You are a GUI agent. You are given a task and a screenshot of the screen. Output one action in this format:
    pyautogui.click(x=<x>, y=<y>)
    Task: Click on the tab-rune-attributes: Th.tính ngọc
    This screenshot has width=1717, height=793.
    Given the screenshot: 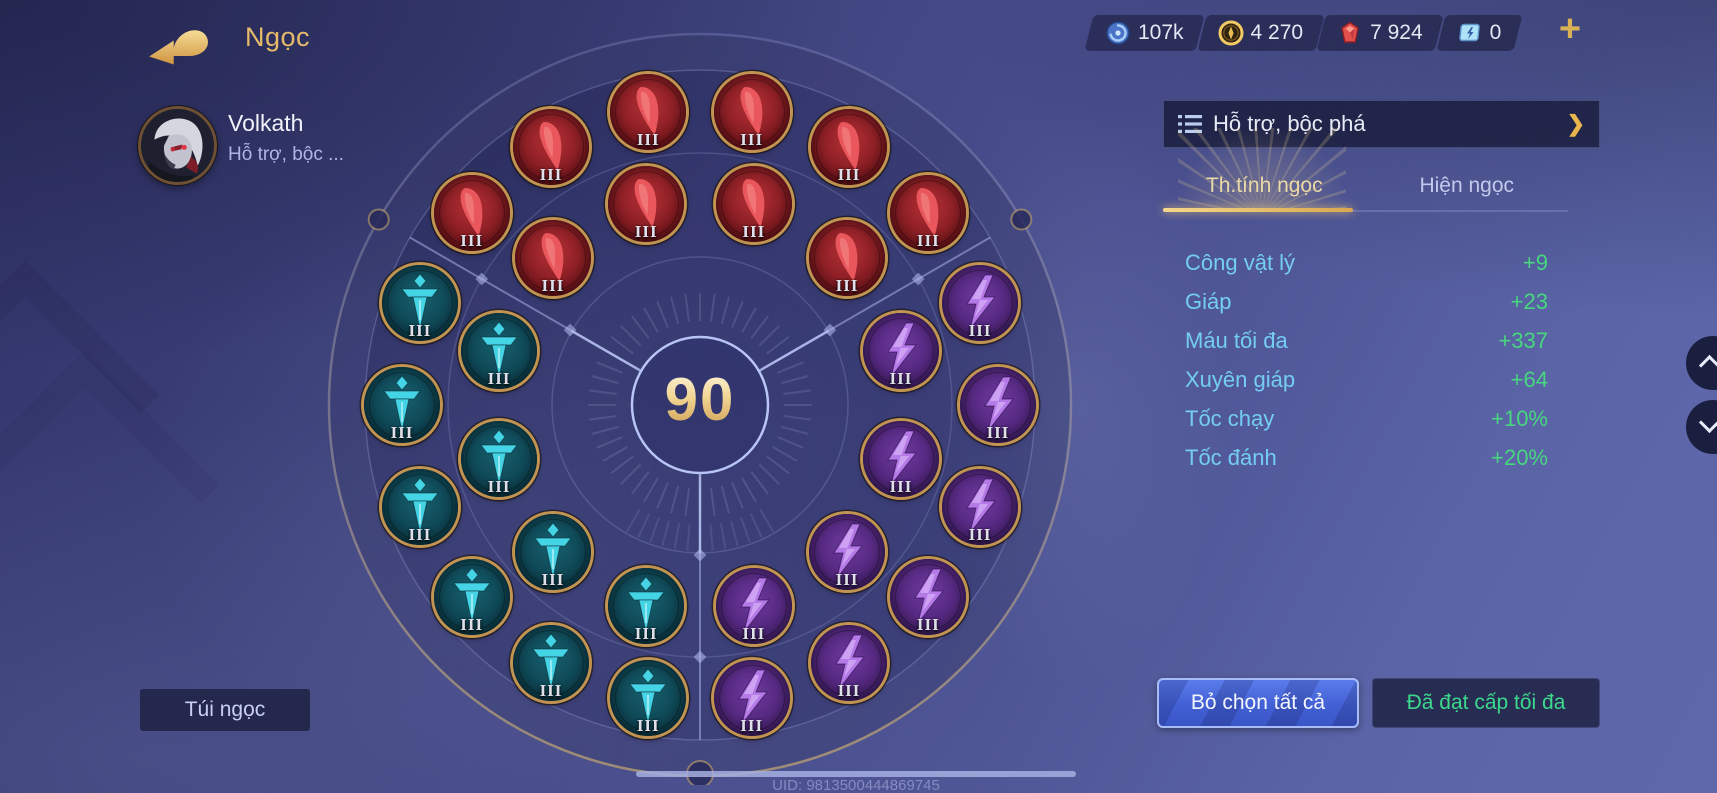 What is the action you would take?
    pyautogui.click(x=1264, y=185)
    